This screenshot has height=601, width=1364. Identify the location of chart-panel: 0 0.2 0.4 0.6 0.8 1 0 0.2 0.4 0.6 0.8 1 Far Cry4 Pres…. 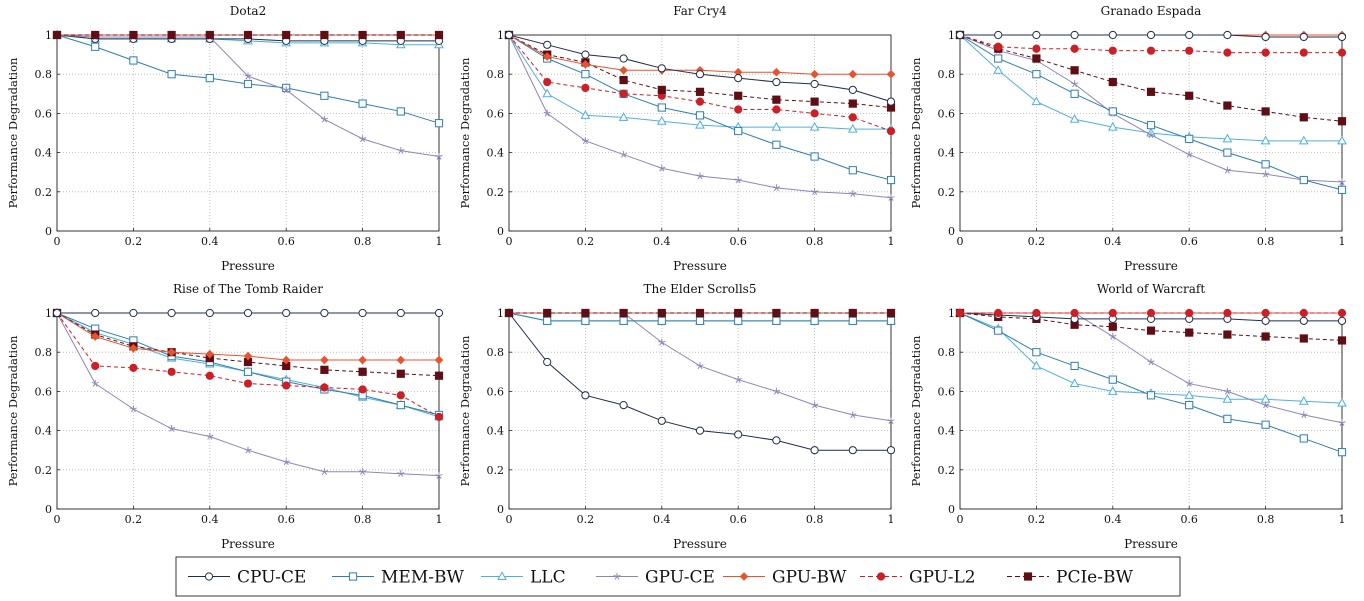
(677, 138).